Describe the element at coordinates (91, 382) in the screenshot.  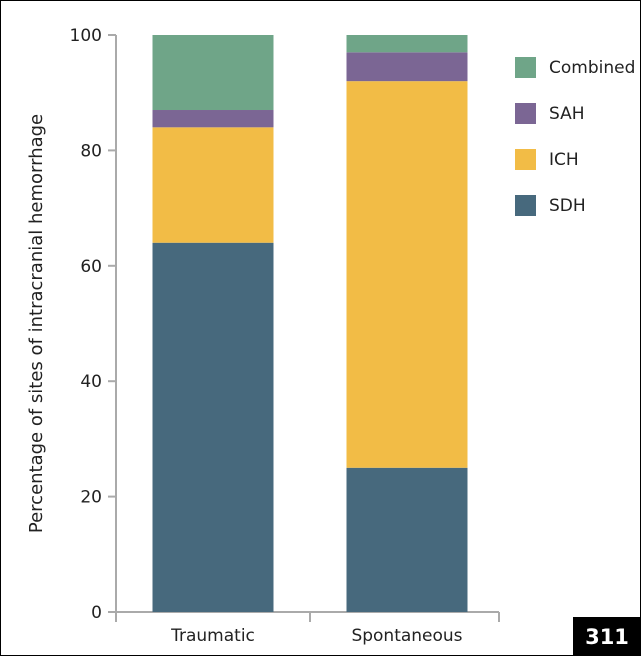
I see `y-tick-label-40: 40` at that location.